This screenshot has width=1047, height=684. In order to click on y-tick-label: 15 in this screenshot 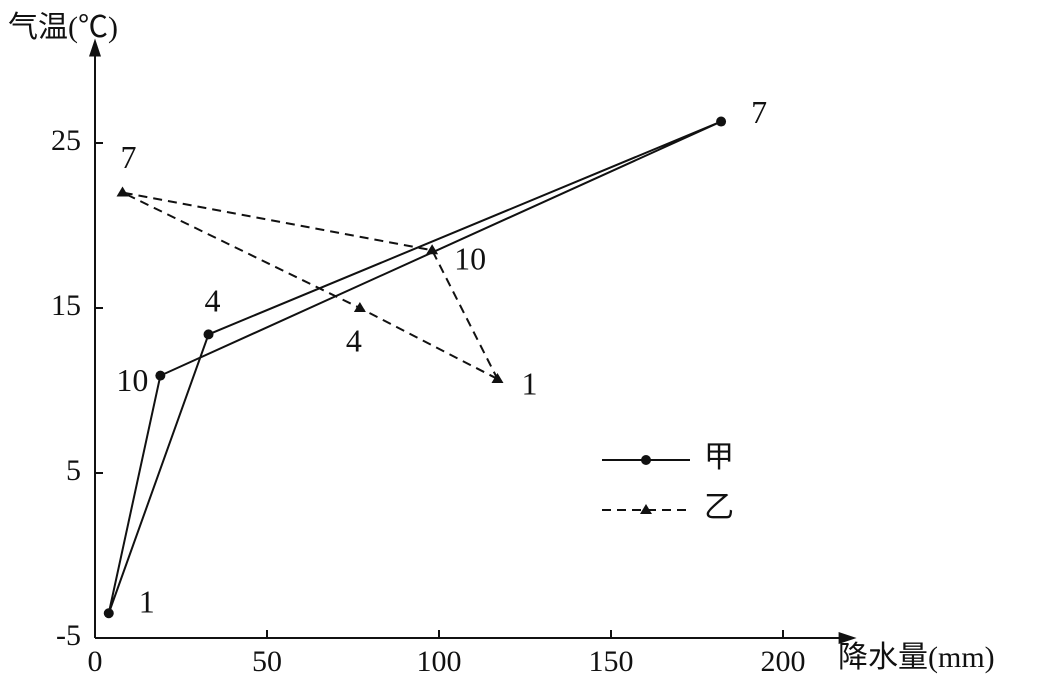, I will do `click(66, 305)`.